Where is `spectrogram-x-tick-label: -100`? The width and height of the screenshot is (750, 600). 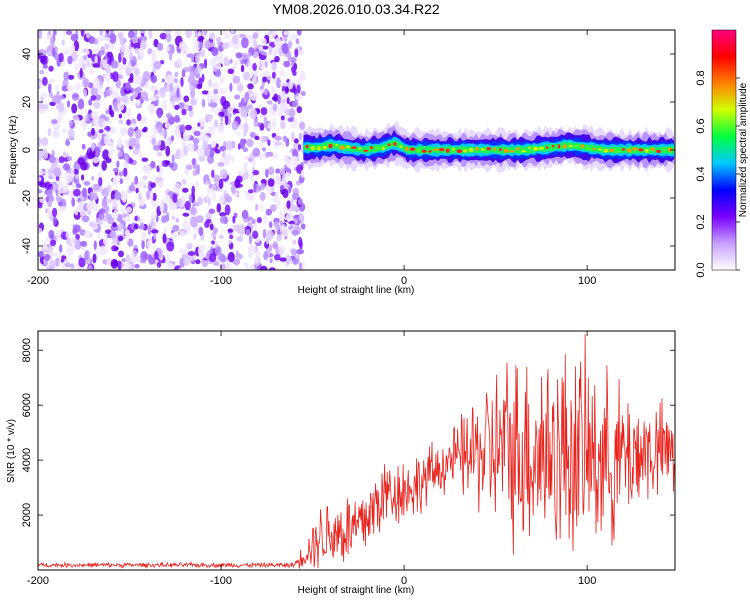 spectrogram-x-tick-label: -100 is located at coordinates (221, 281).